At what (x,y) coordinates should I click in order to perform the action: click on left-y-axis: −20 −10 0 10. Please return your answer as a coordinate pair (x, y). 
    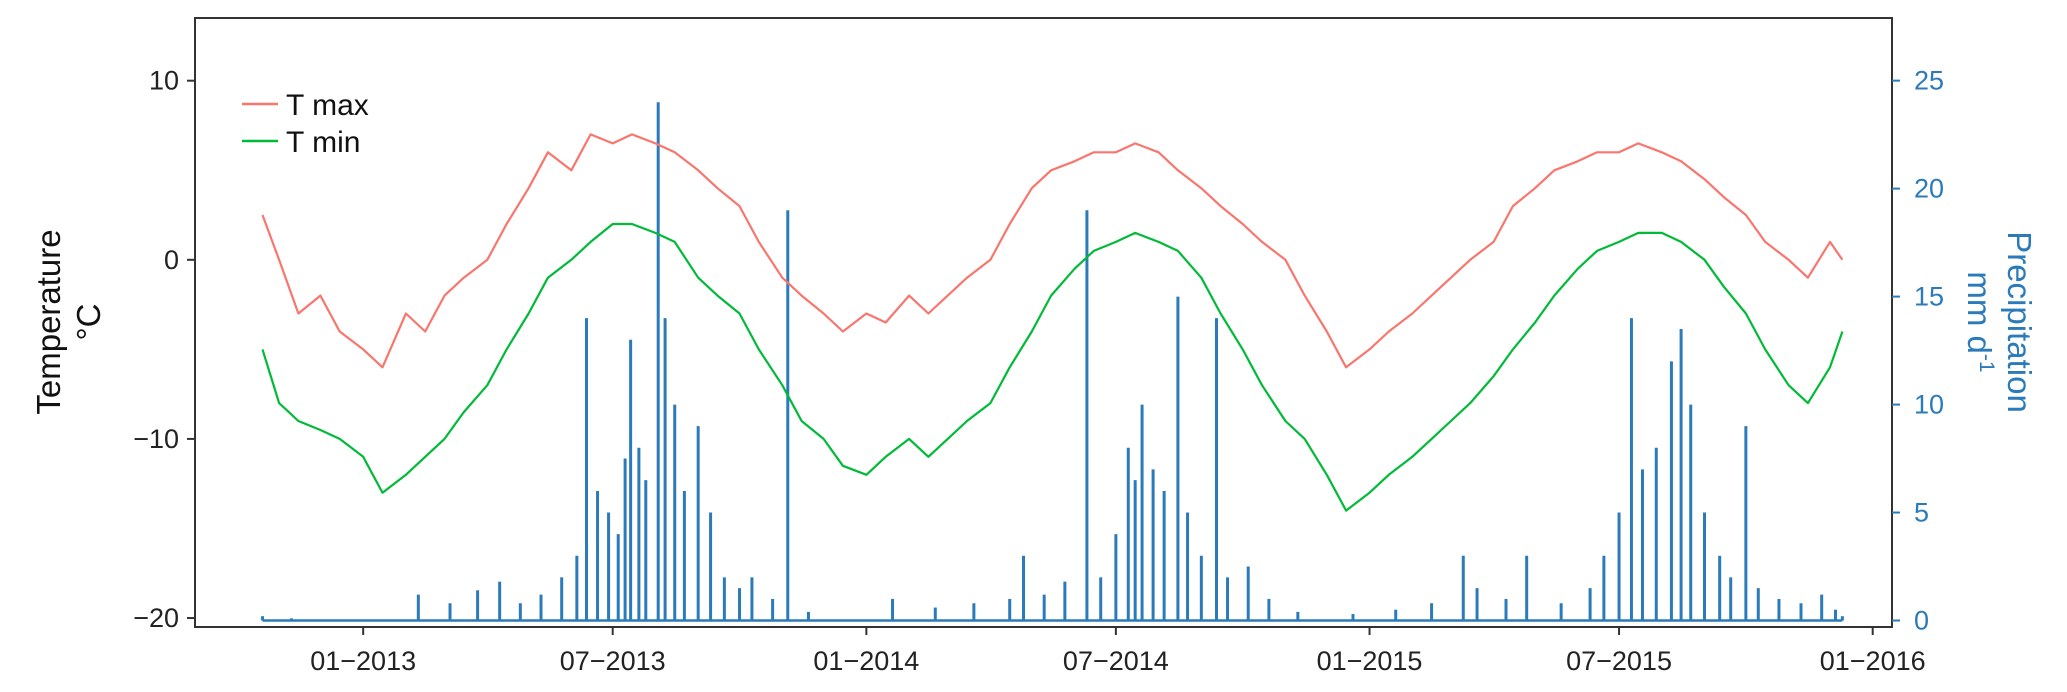
    Looking at the image, I should click on (164, 349).